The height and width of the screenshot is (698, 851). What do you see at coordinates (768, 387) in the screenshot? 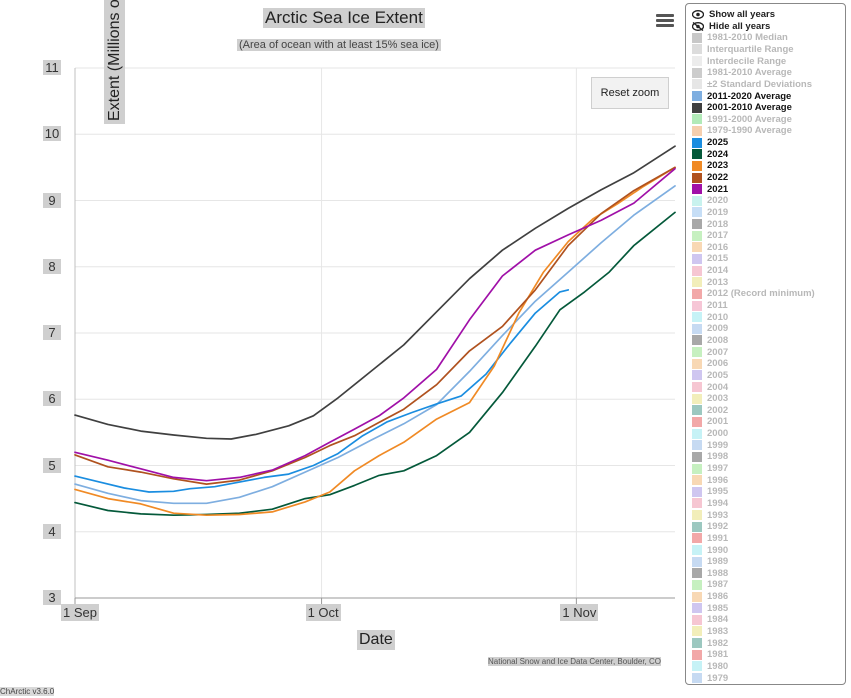
I see `legend-item: 2004` at bounding box center [768, 387].